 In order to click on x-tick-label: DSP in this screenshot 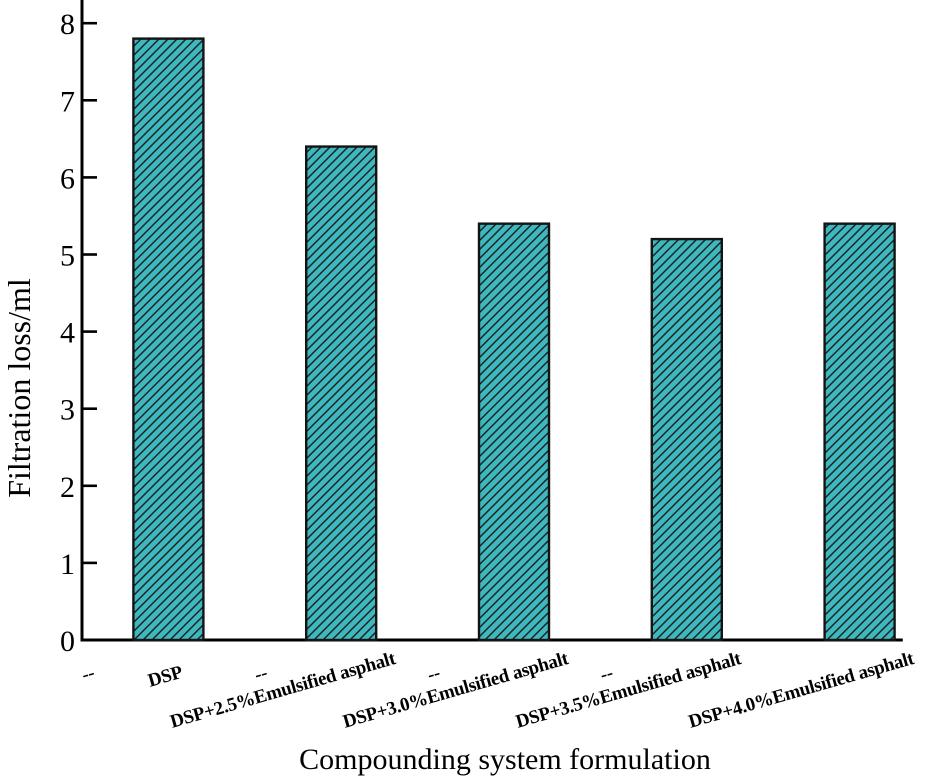, I will do `click(166, 677)`.